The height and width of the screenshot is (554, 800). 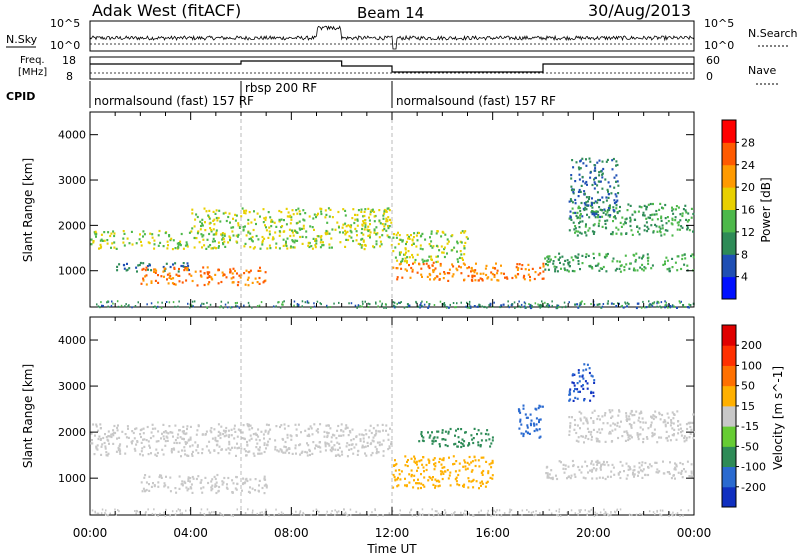 What do you see at coordinates (748, 406) in the screenshot?
I see `colorbar-tick-label: 15` at bounding box center [748, 406].